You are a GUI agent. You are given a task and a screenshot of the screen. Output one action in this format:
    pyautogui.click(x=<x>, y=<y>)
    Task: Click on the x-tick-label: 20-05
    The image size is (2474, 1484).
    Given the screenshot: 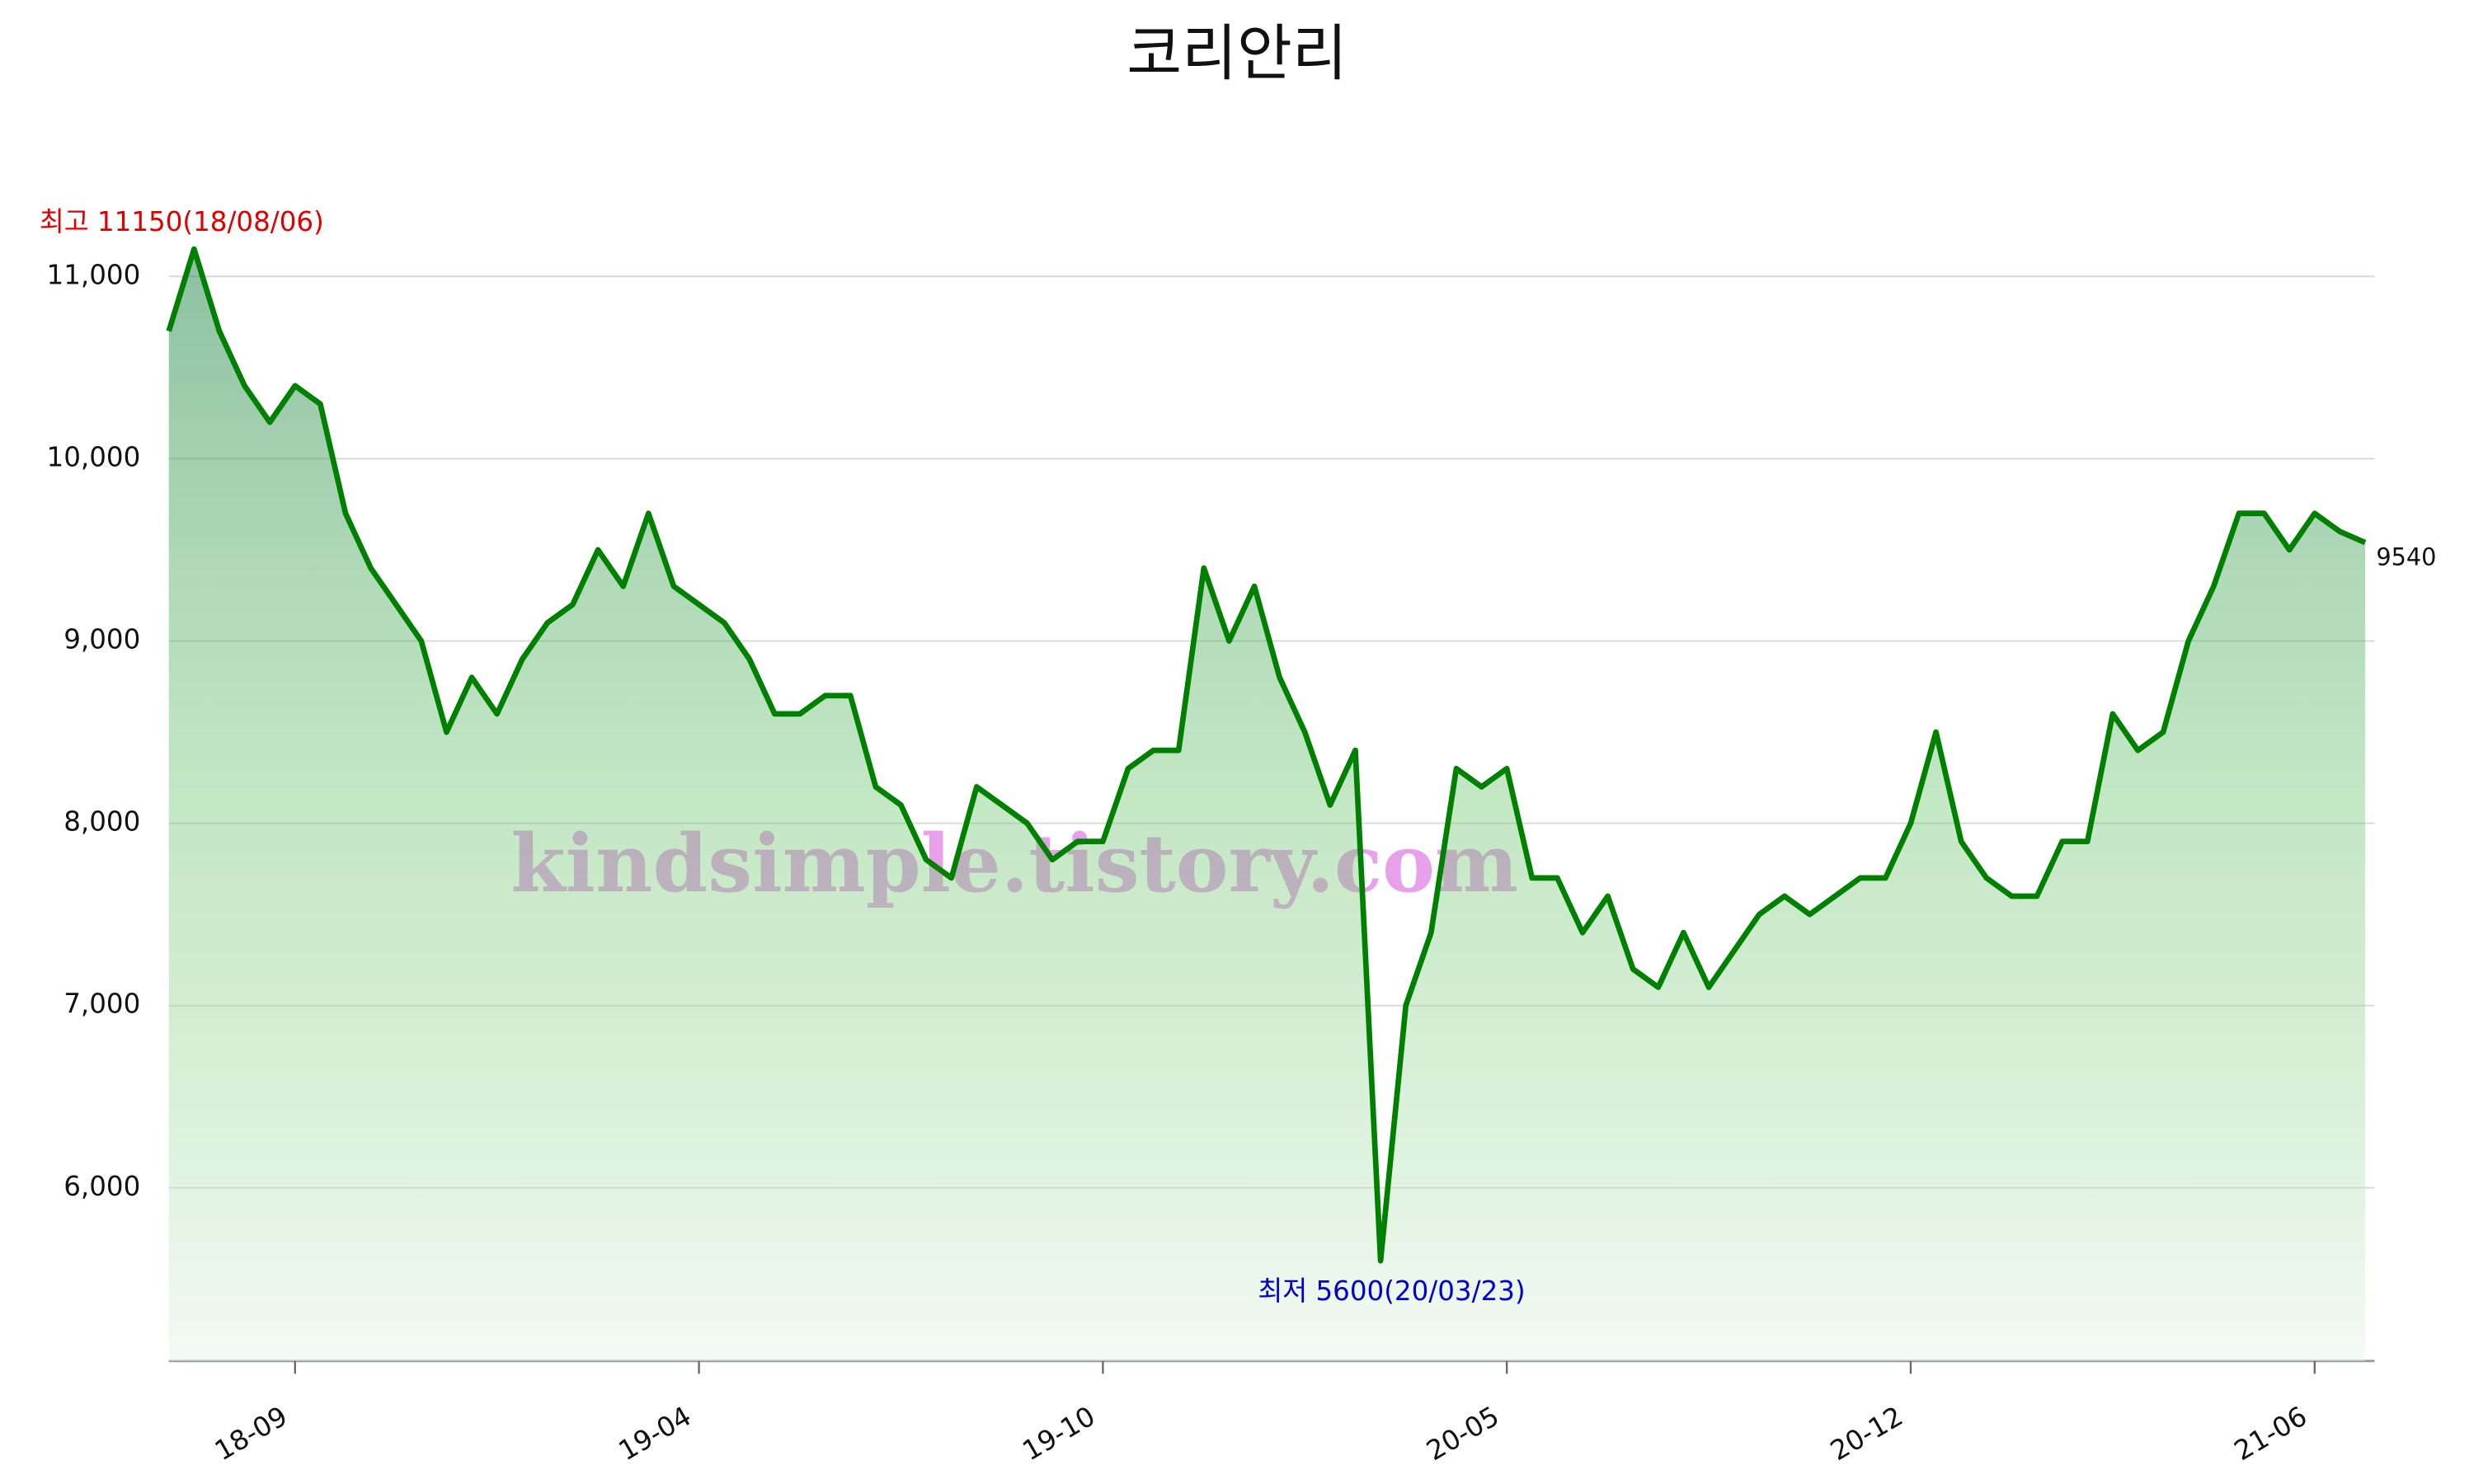 What is the action you would take?
    pyautogui.click(x=1462, y=1433)
    